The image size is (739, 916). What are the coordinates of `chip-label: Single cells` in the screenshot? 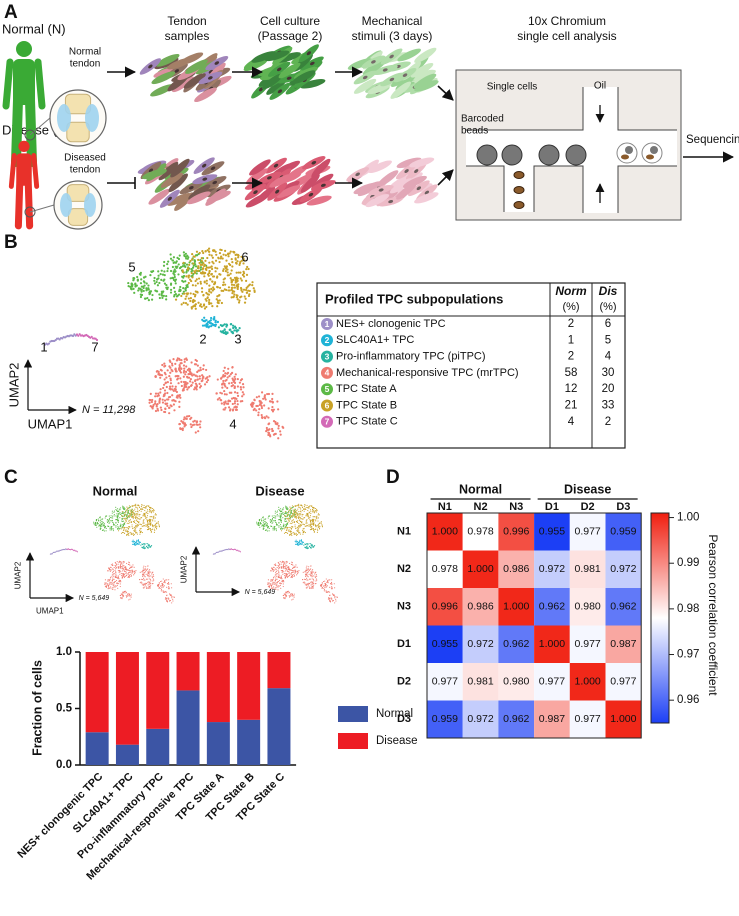 It's located at (512, 87).